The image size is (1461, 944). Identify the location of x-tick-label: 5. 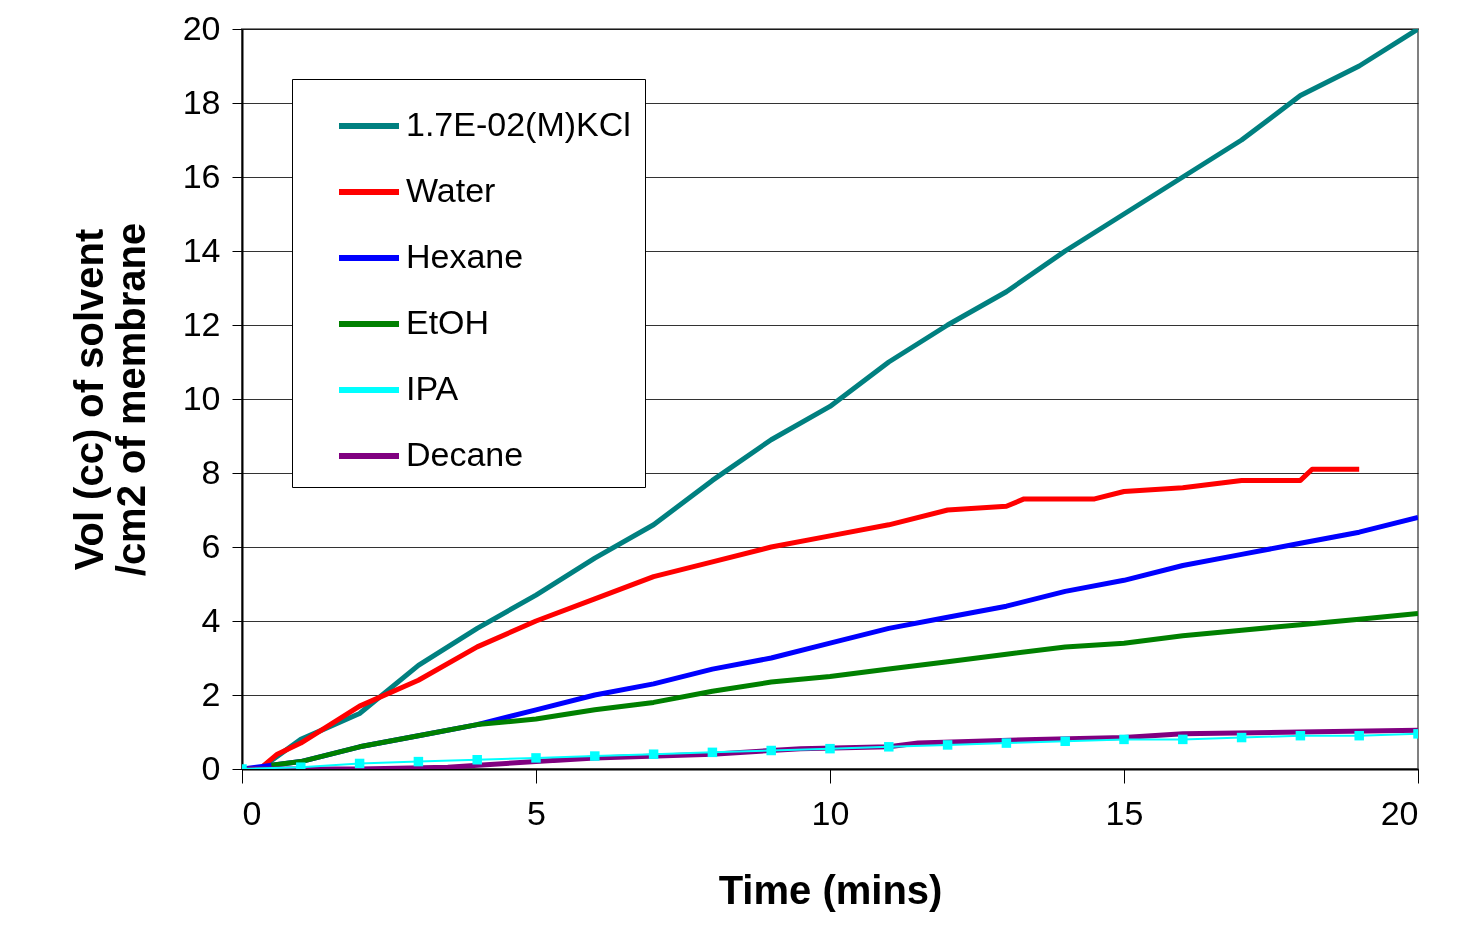
(536, 812).